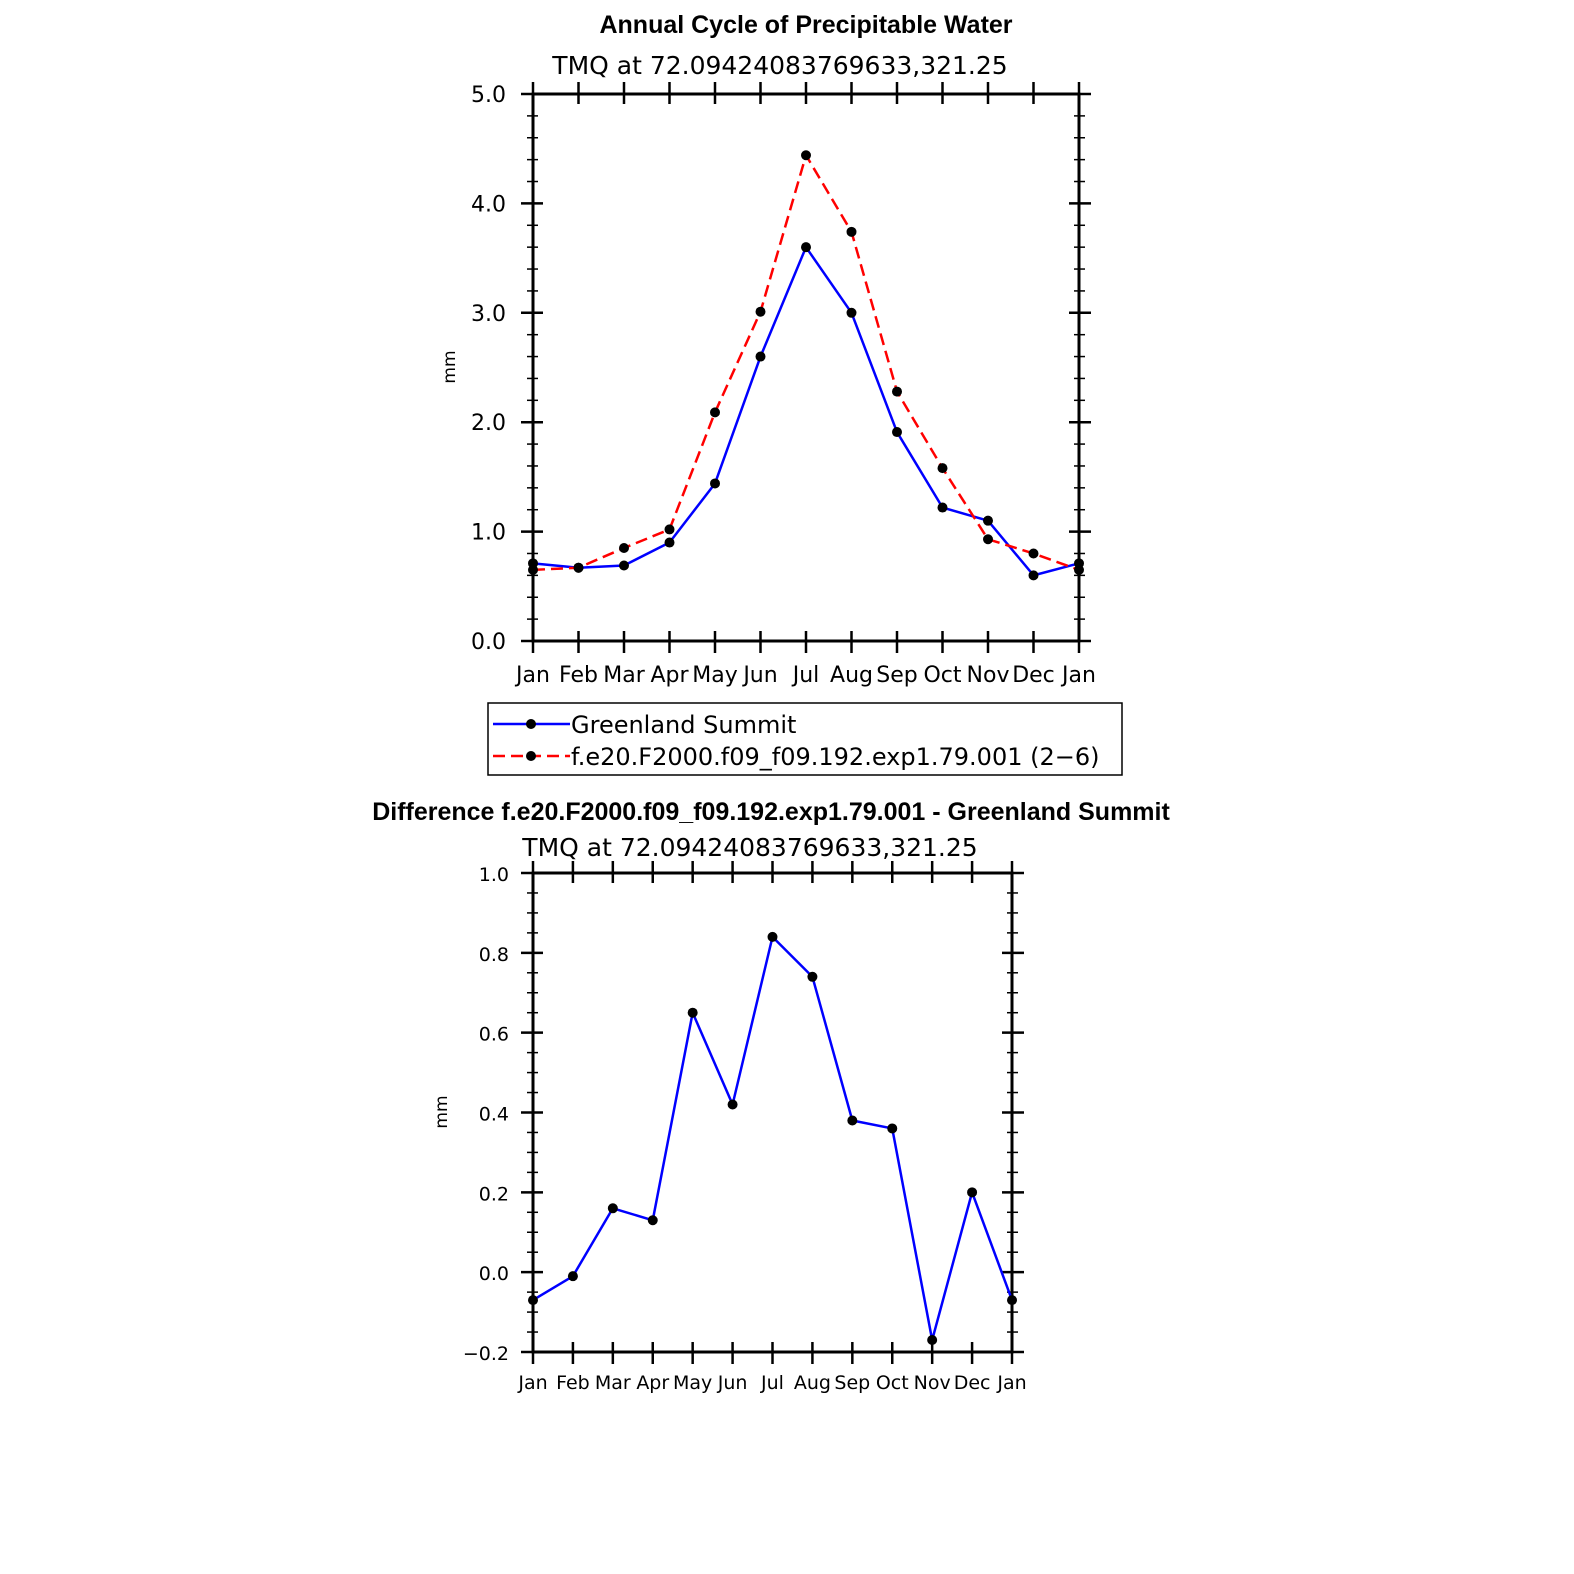 Image resolution: width=1574 pixels, height=1574 pixels. Describe the element at coordinates (531, 756) in the screenshot. I see `legend-marker-model` at that location.